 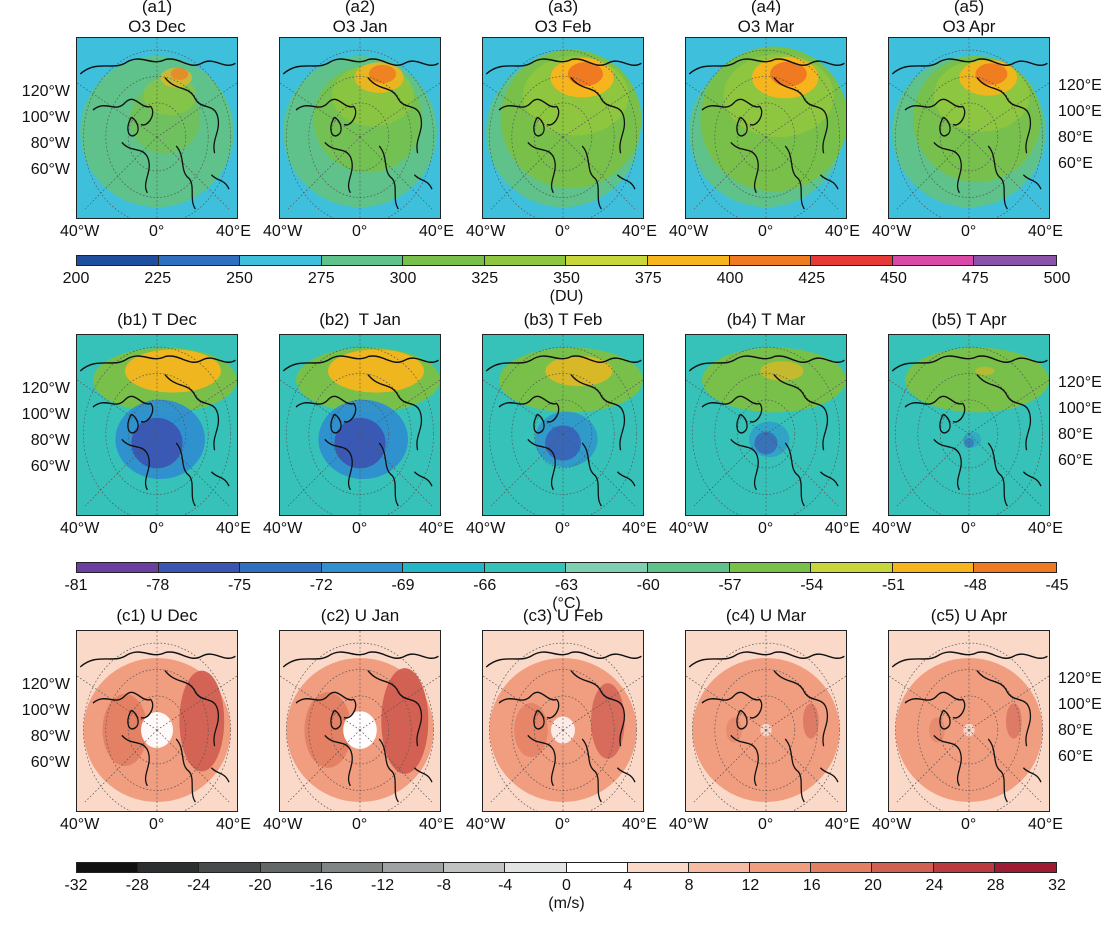 I want to click on panel-title: (a4) O3 Mar, so click(x=766, y=18).